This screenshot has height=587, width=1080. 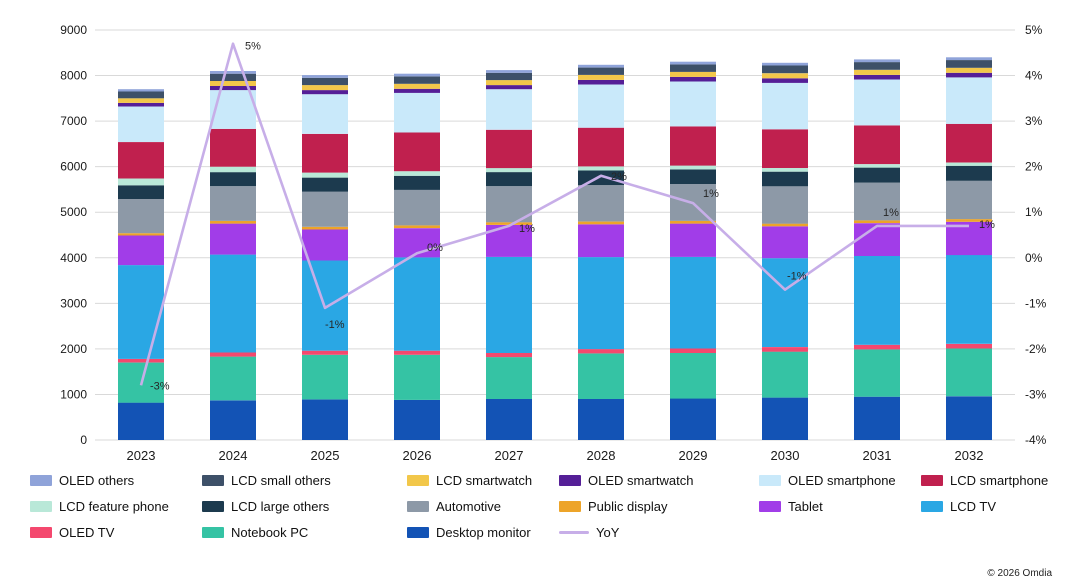 I want to click on legend-label: LCD smartphone, so click(x=999, y=480).